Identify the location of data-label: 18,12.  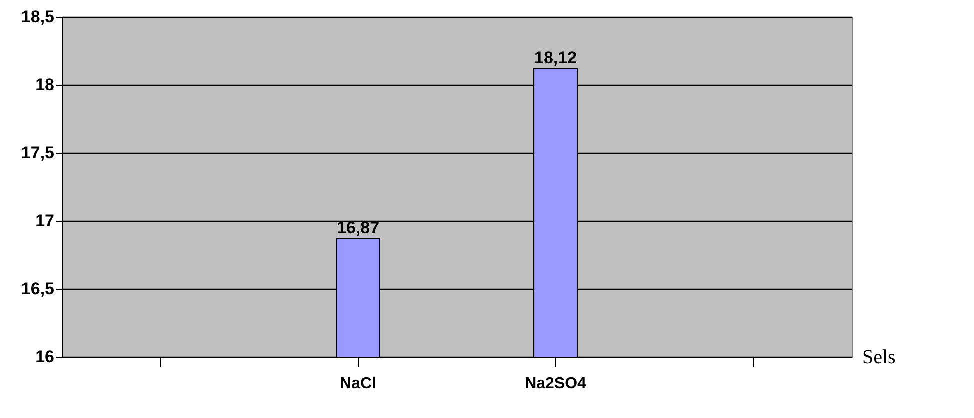
(556, 58).